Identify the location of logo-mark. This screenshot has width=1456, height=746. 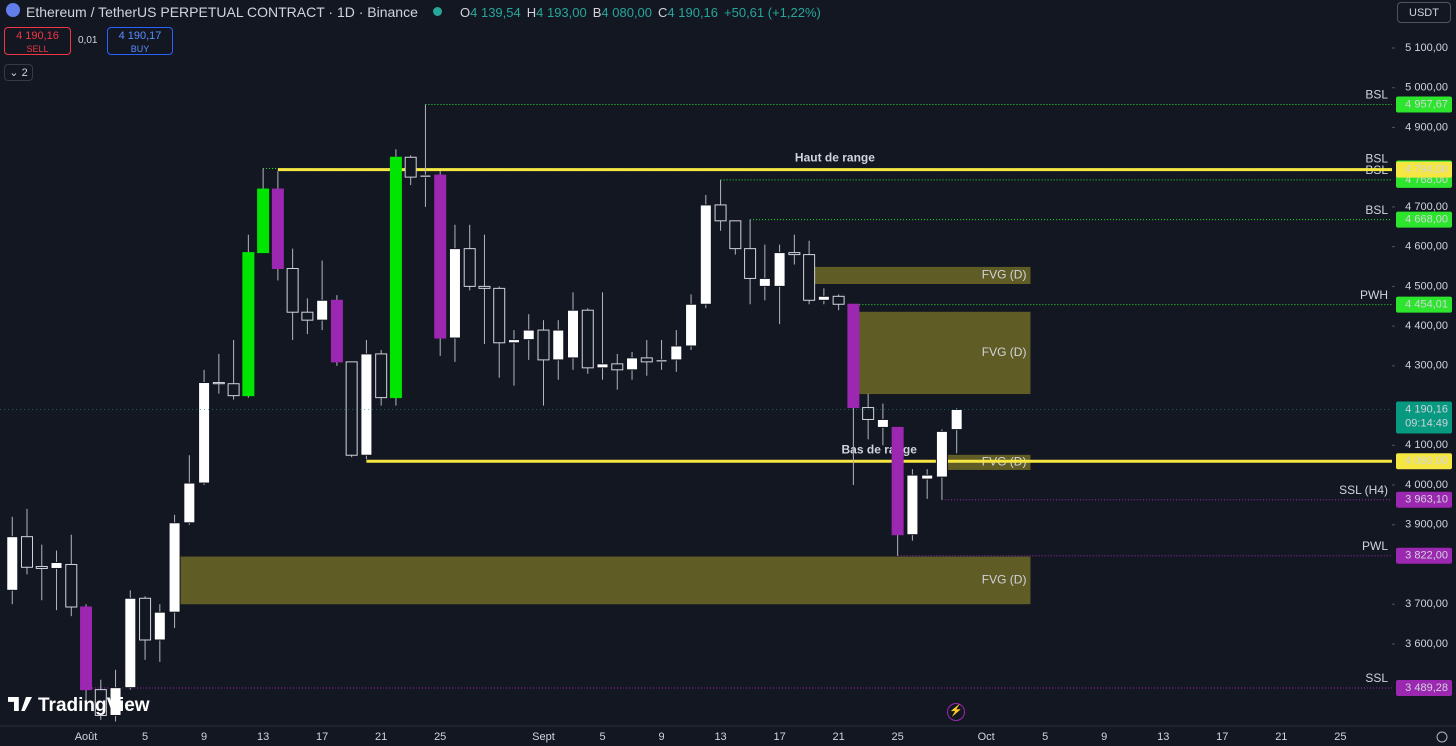
(20, 704).